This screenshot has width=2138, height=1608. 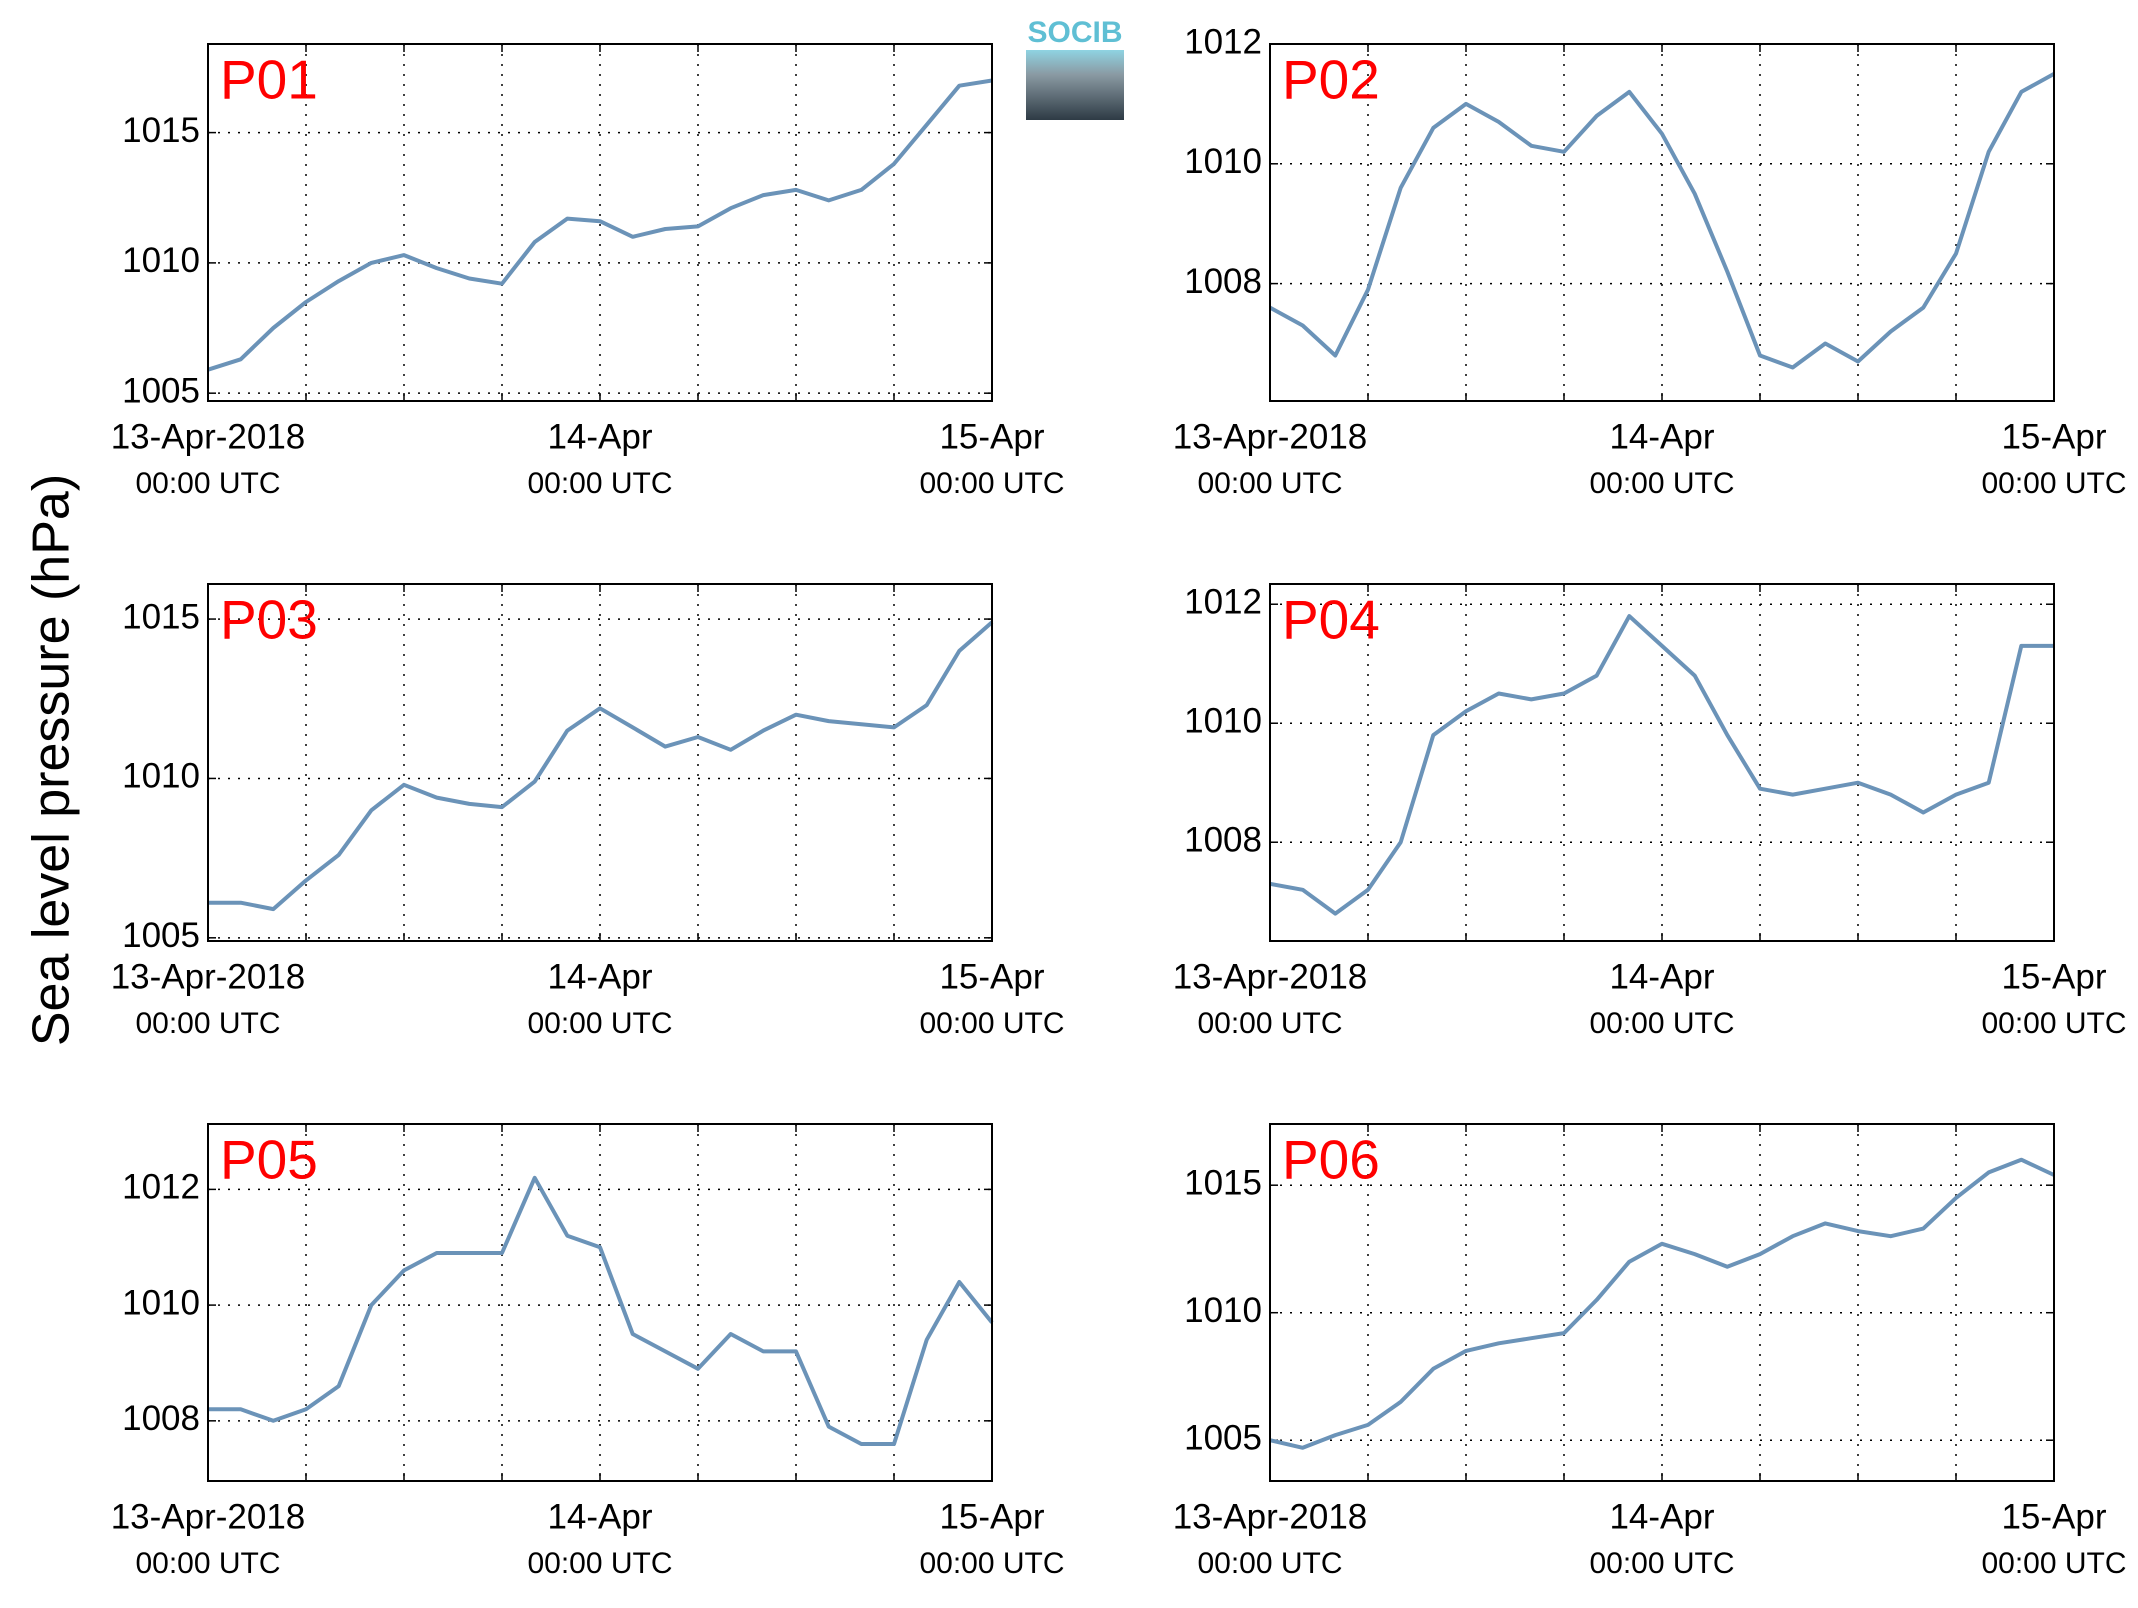 I want to click on panel-title: P05, so click(x=269, y=1160).